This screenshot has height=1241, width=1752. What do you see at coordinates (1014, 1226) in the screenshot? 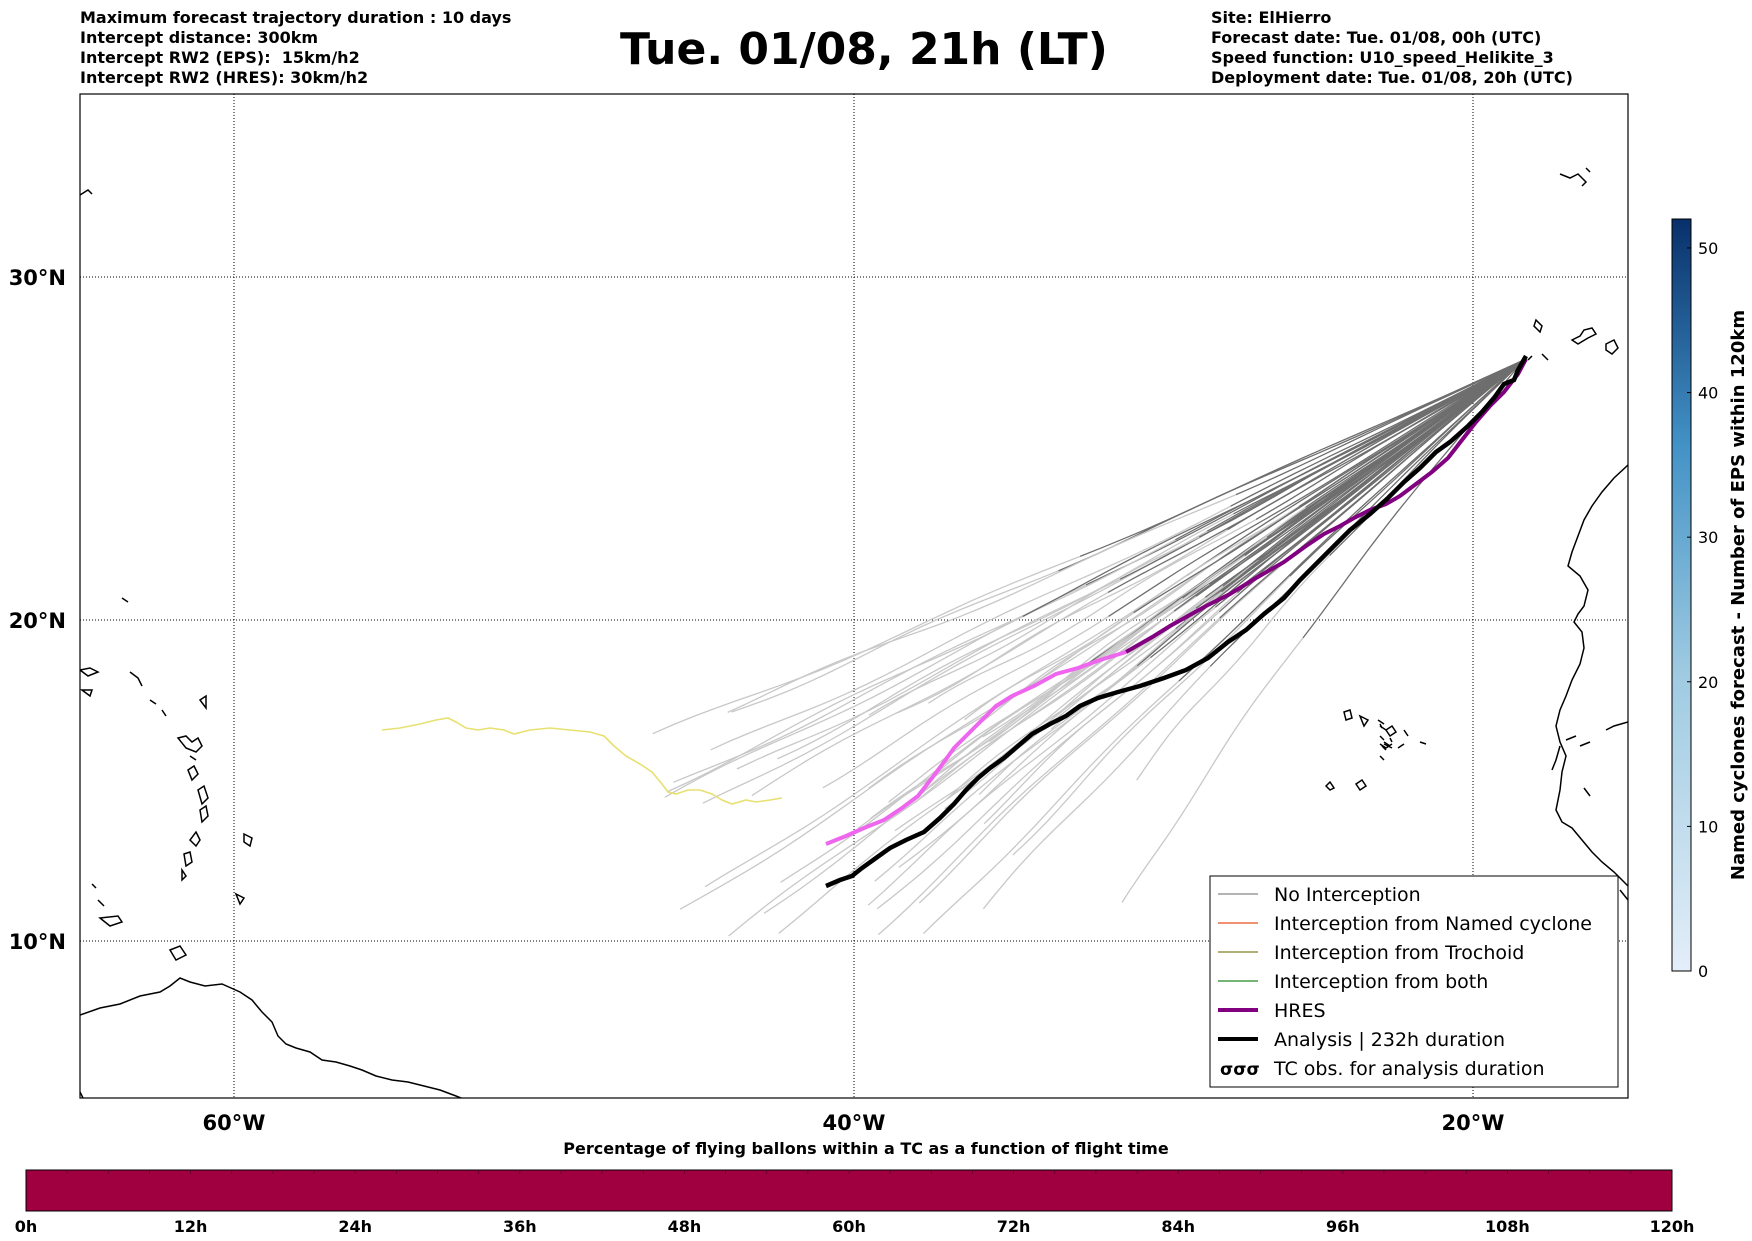
I see `time-tick-label: 72h` at bounding box center [1014, 1226].